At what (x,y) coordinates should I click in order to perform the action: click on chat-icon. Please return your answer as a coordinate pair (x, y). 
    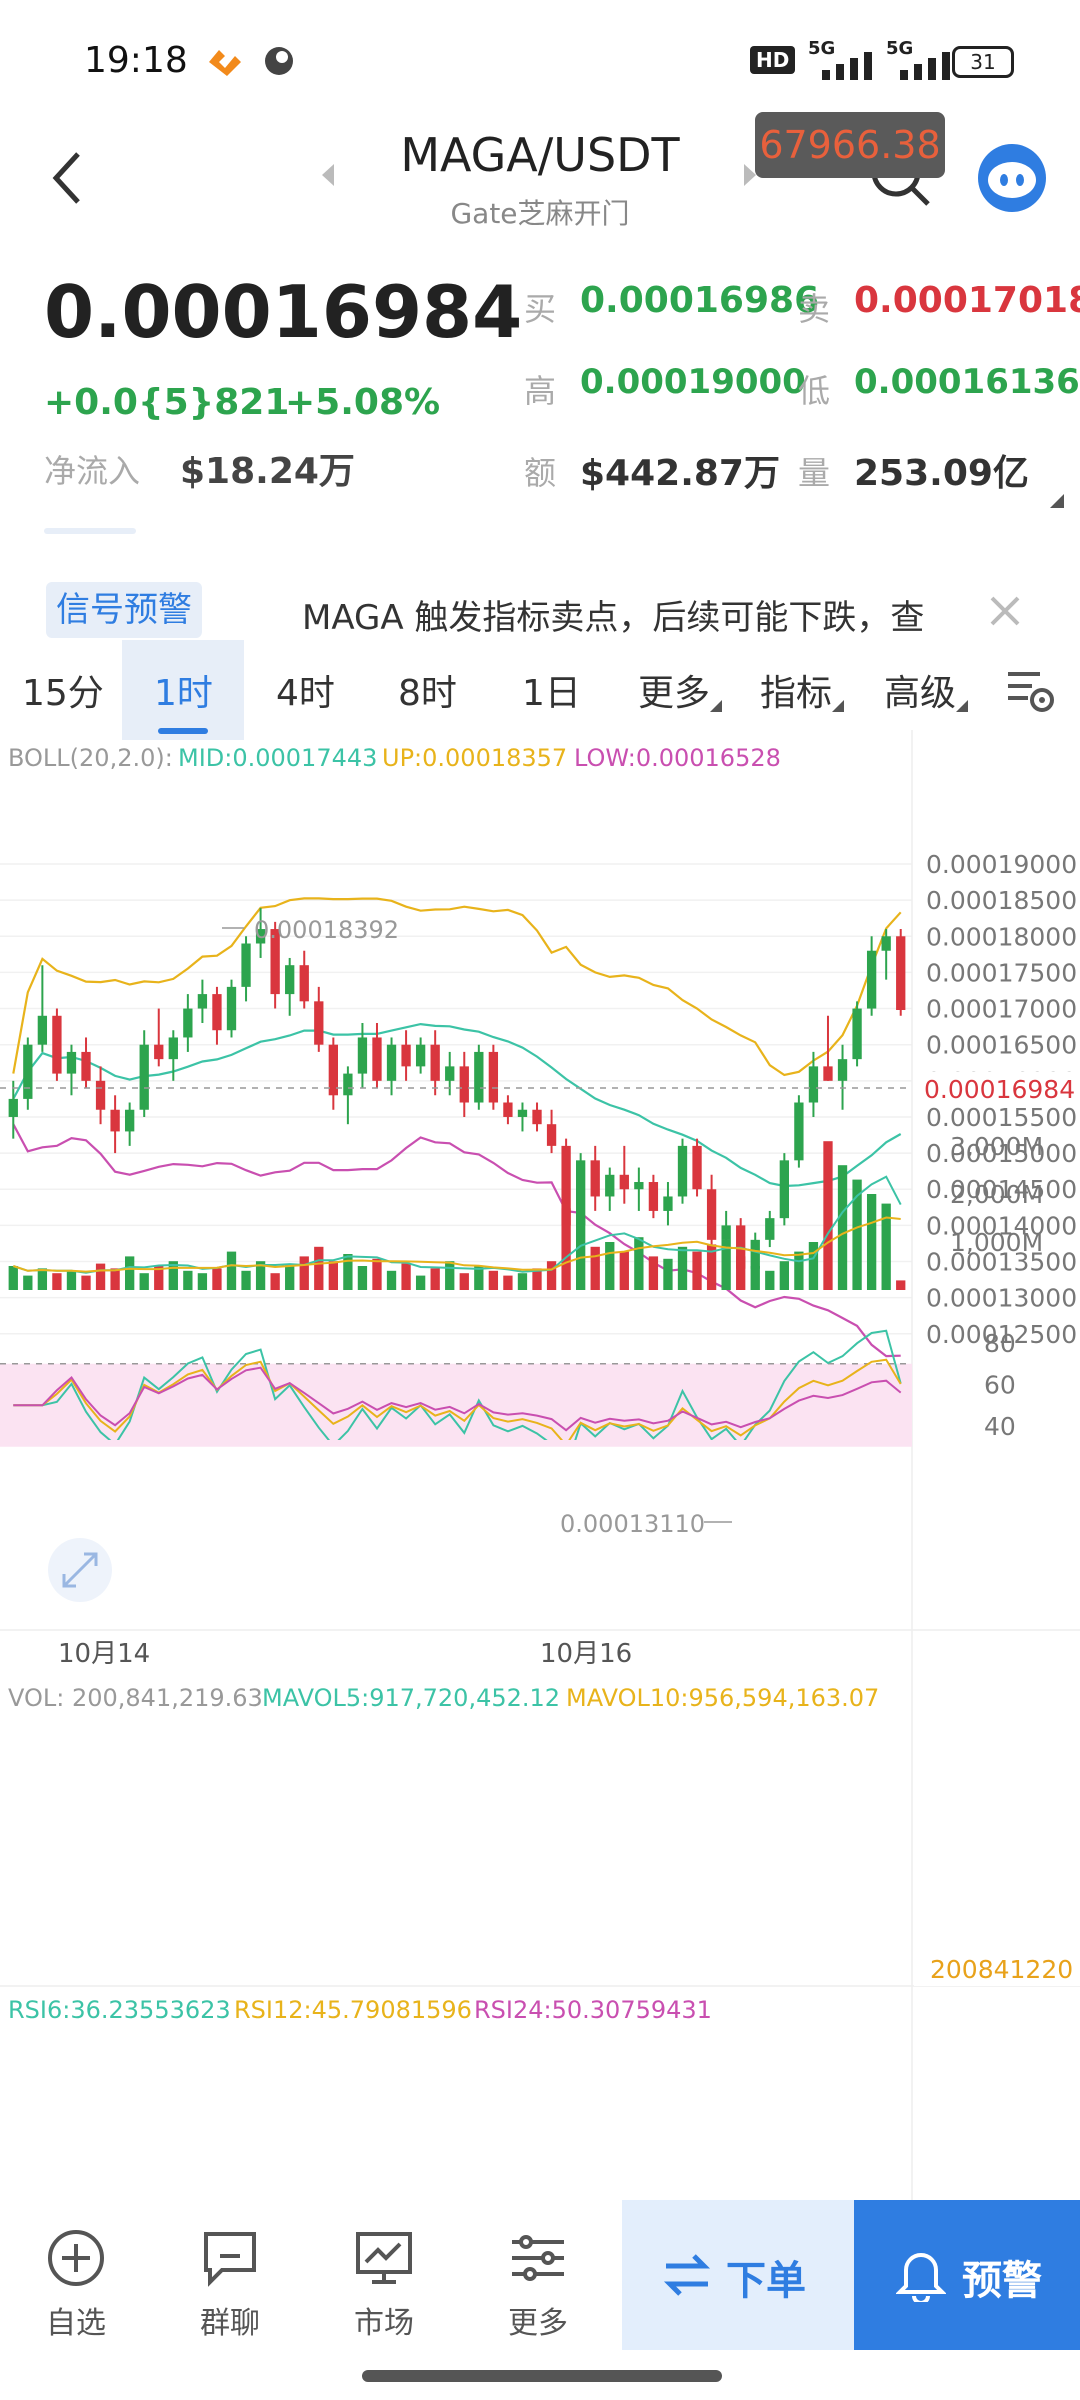
    Looking at the image, I should click on (230, 2259).